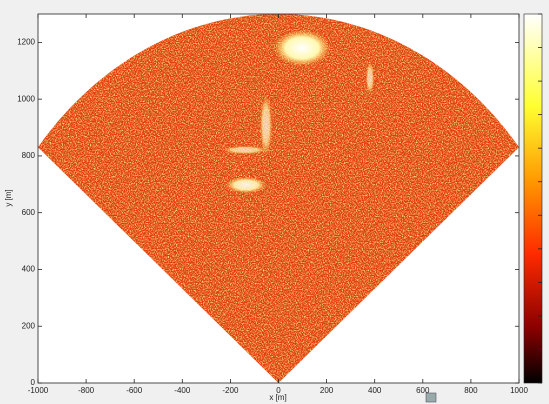 Image resolution: width=549 pixels, height=404 pixels. What do you see at coordinates (29, 155) in the screenshot?
I see `y-tick-label: 800` at bounding box center [29, 155].